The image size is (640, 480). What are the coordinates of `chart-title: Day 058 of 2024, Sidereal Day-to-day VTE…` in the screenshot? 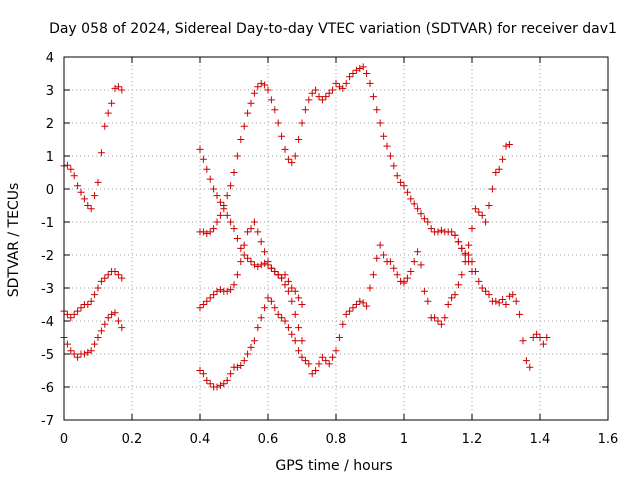 It's located at (333, 29).